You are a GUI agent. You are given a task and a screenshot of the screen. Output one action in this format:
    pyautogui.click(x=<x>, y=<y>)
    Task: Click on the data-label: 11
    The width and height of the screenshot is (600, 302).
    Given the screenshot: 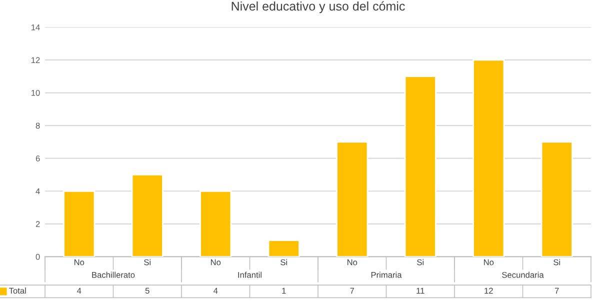 What is the action you would take?
    pyautogui.click(x=420, y=291)
    